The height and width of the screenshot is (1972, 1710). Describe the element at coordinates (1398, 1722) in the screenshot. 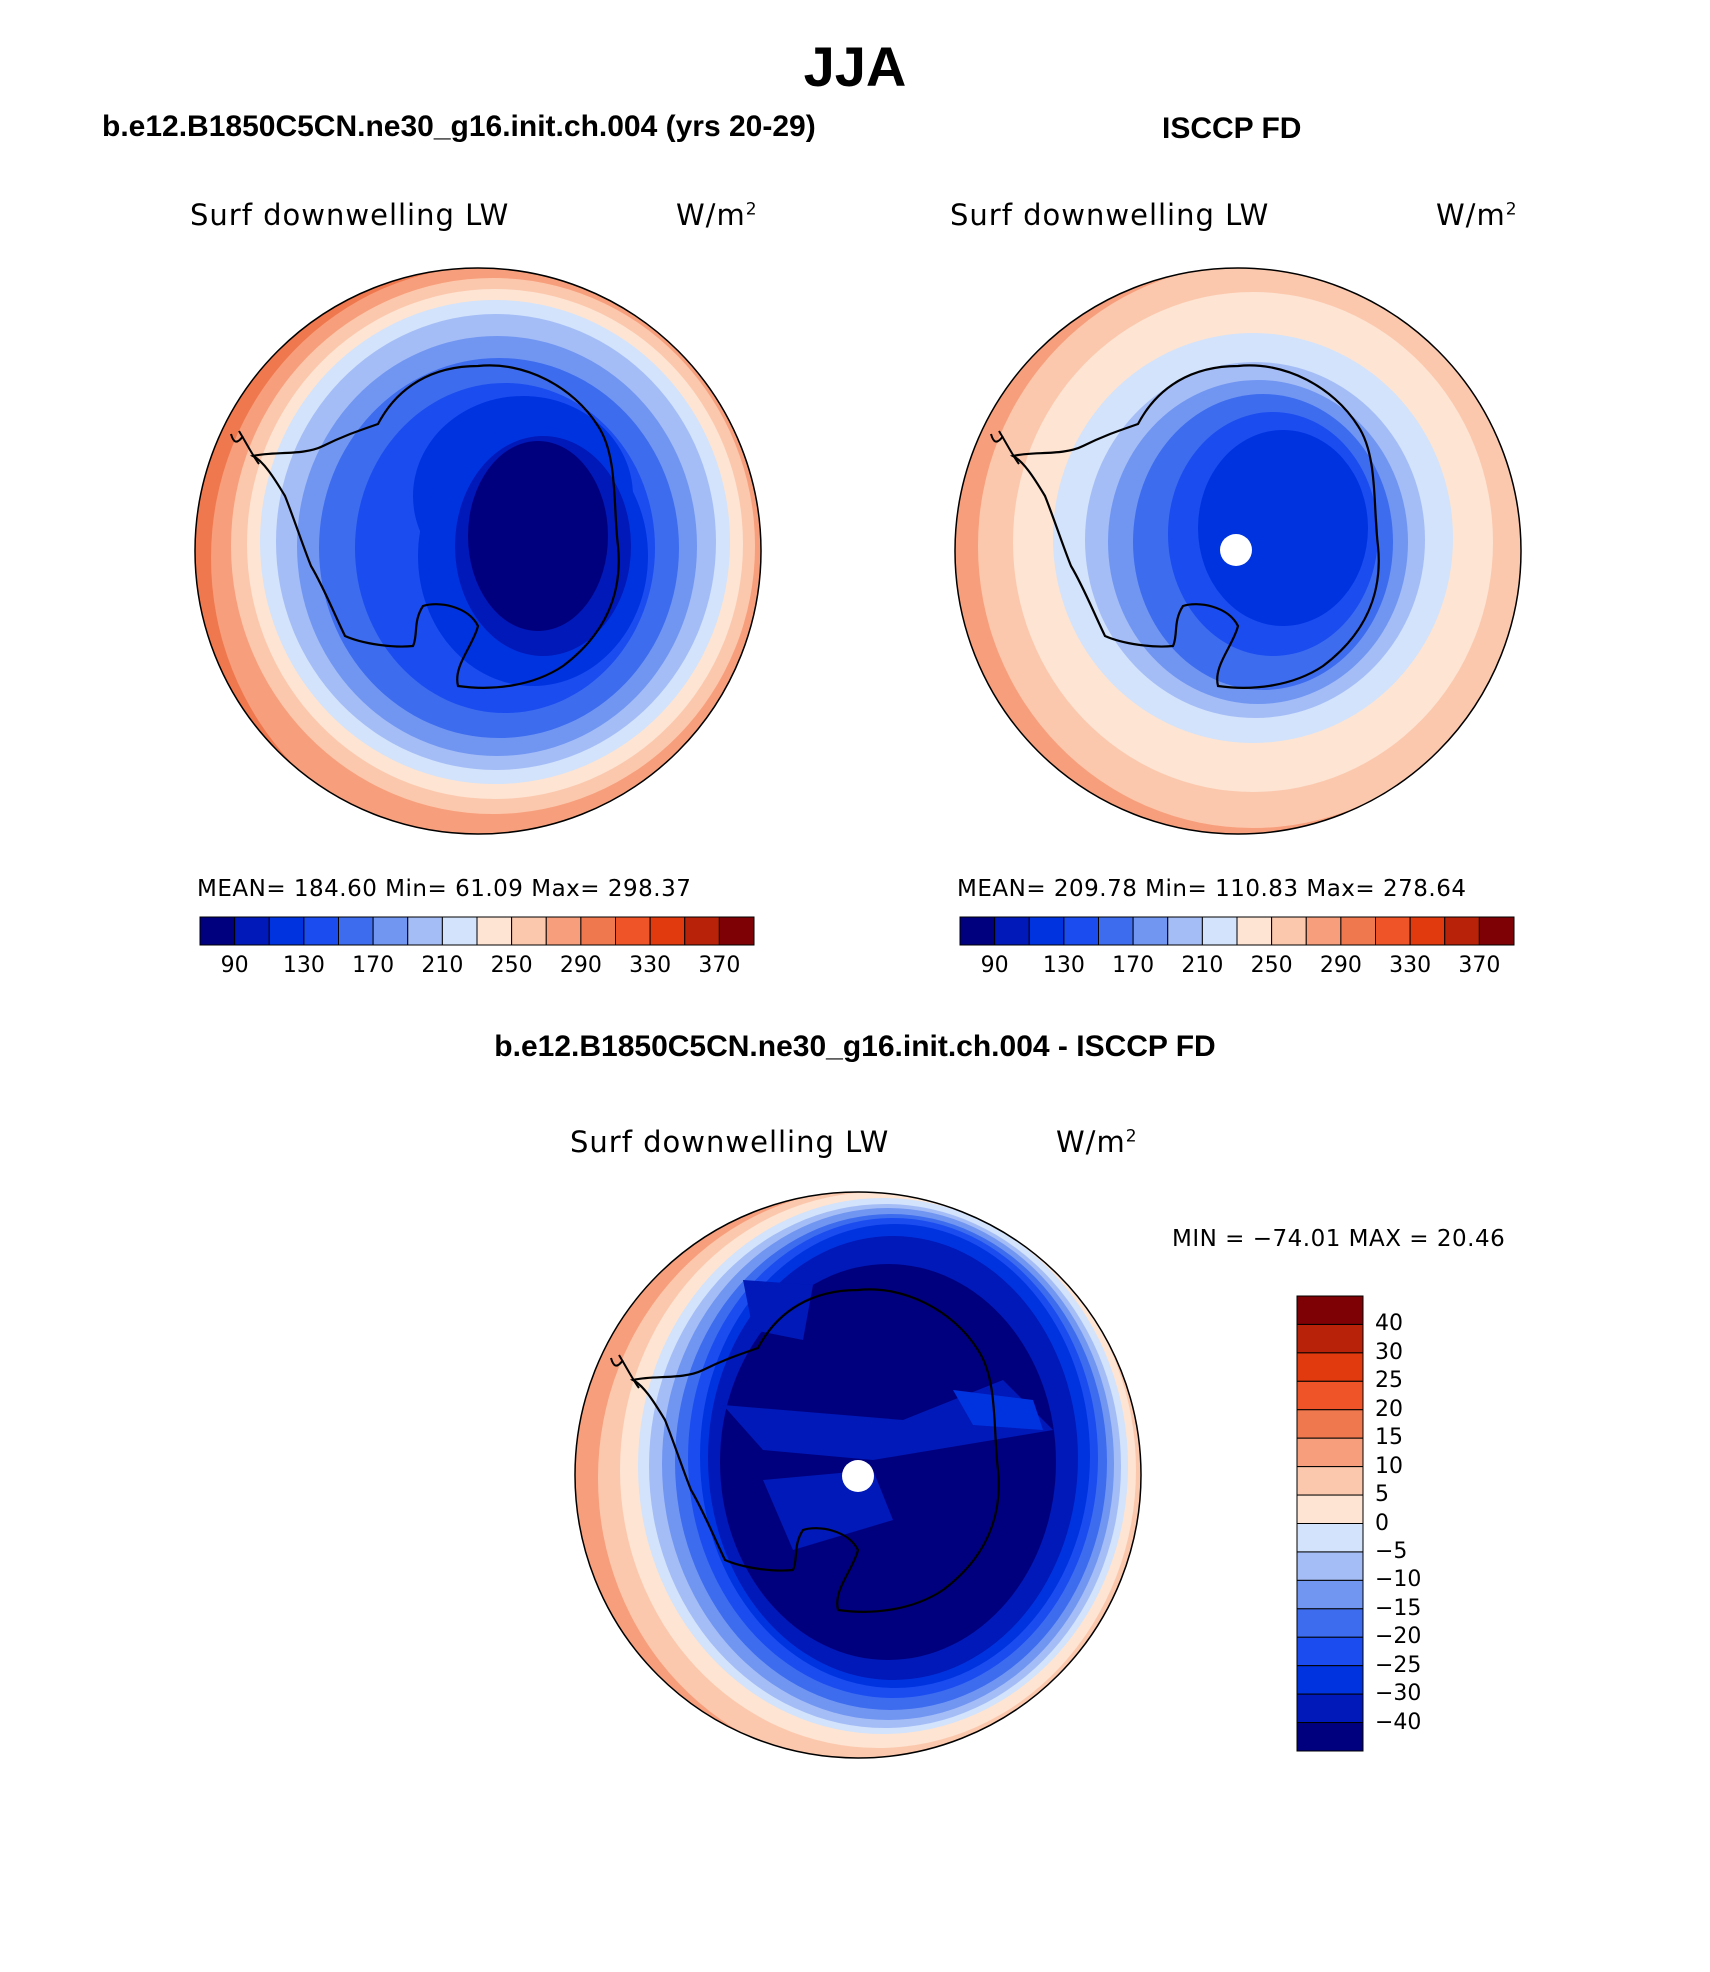

I see `diff-colorbar-tick-label: −40` at that location.